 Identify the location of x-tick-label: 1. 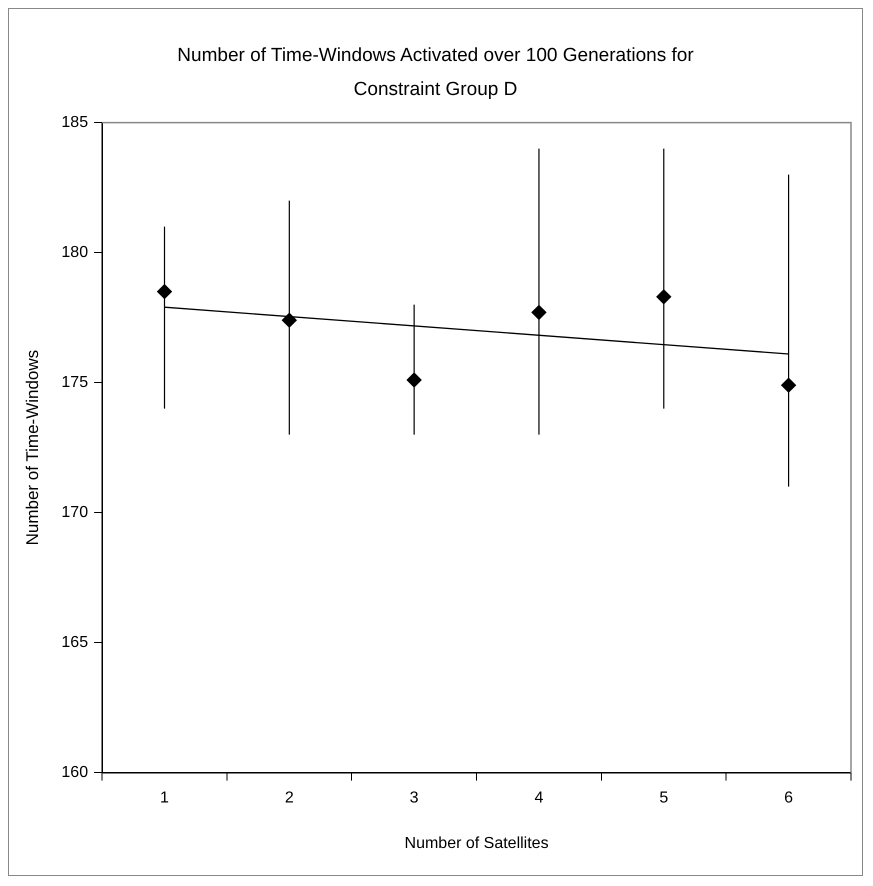
(165, 798).